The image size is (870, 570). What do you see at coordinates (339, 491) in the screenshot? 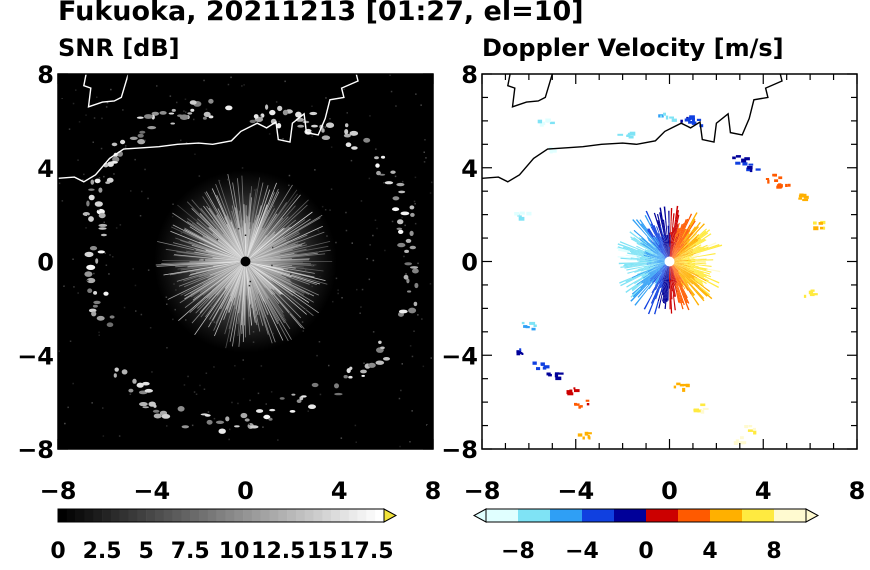
I see `x-tick-label: 4` at bounding box center [339, 491].